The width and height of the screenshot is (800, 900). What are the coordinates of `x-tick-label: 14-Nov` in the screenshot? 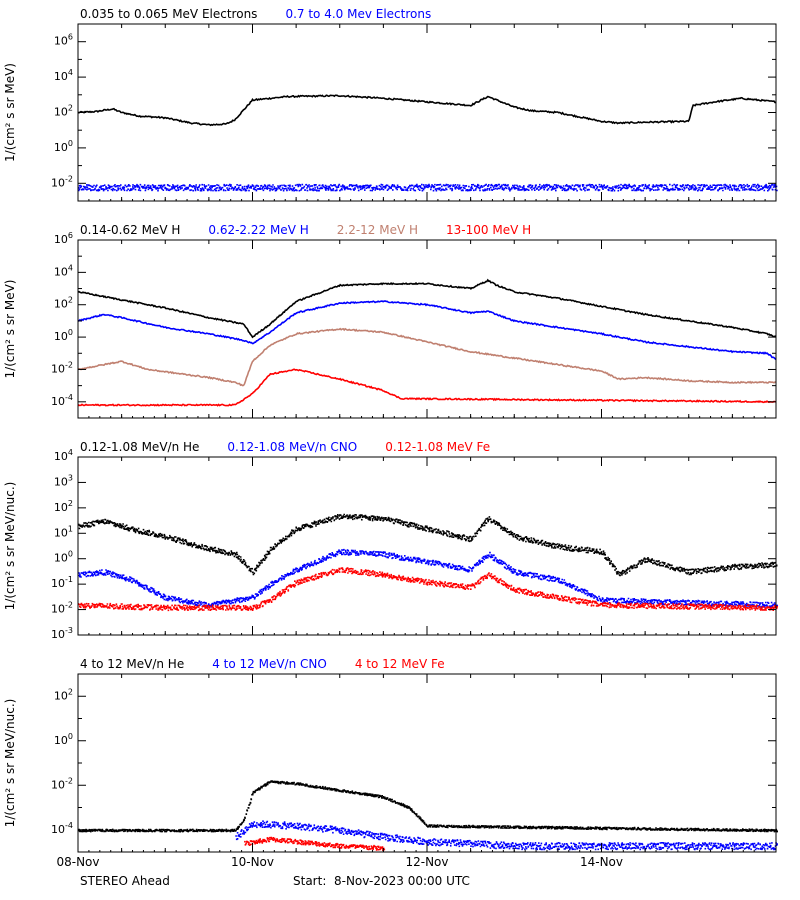 It's located at (601, 862).